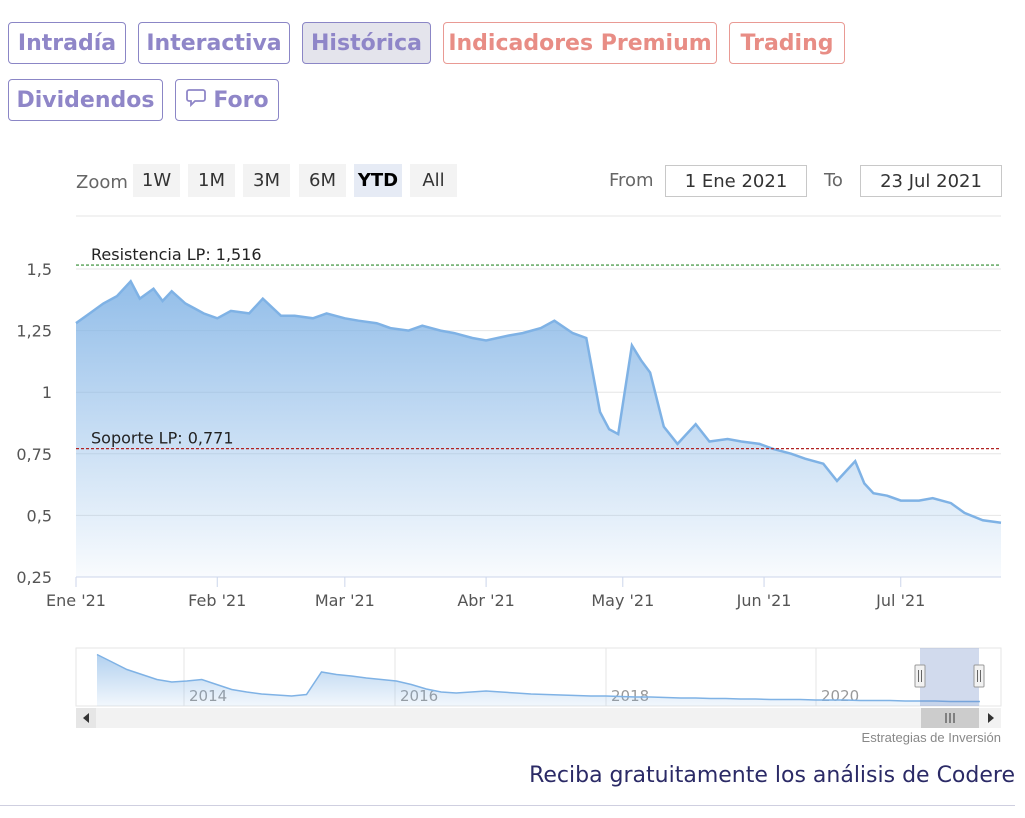 This screenshot has width=1025, height=818. I want to click on x-tick-label: Abr '21, so click(486, 600).